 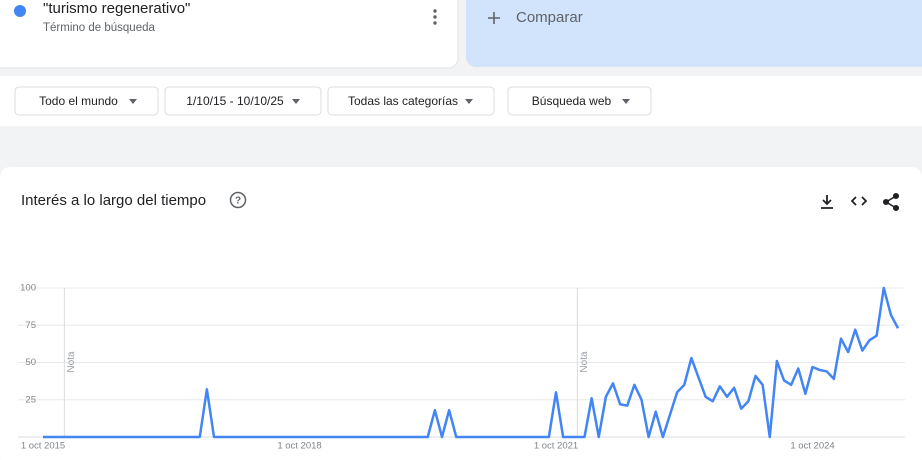 I want to click on x-tick-label: 1 oct 2021, so click(x=556, y=446).